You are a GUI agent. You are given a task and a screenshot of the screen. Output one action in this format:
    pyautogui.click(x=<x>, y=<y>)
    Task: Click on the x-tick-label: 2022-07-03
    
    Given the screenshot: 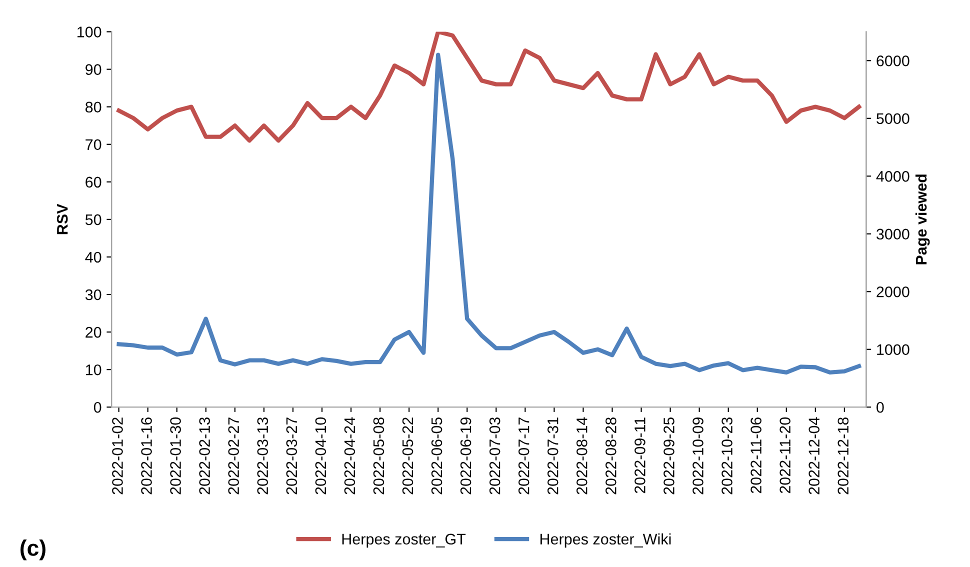 What is the action you would take?
    pyautogui.click(x=494, y=455)
    